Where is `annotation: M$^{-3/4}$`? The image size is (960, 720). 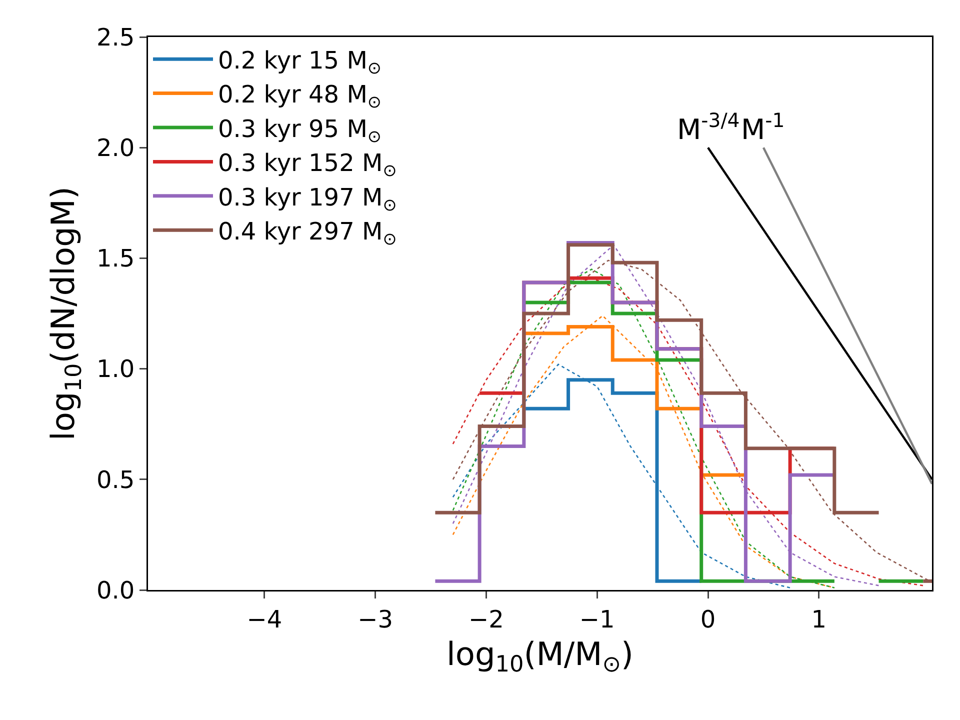 annotation: M$^{-3/4}$ is located at coordinates (708, 127).